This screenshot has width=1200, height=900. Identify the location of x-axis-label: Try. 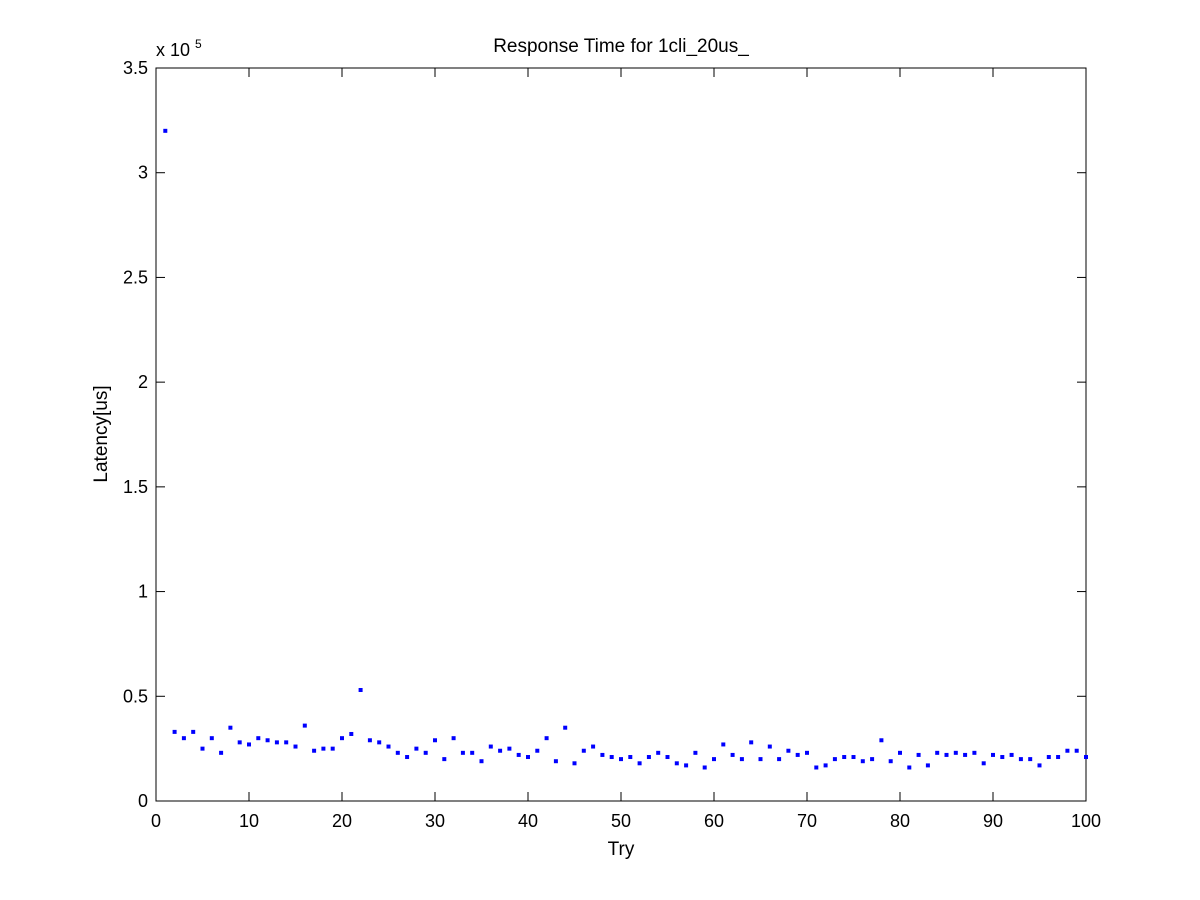
(621, 849).